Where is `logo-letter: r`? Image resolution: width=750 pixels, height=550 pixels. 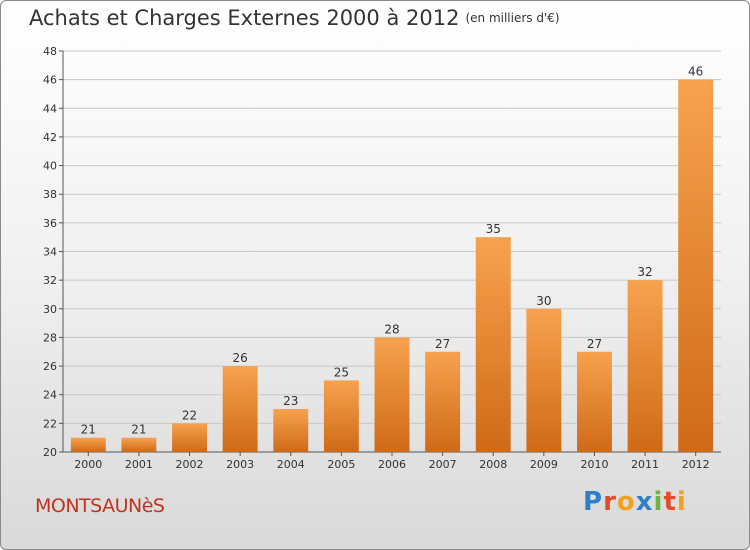 logo-letter: r is located at coordinates (610, 502).